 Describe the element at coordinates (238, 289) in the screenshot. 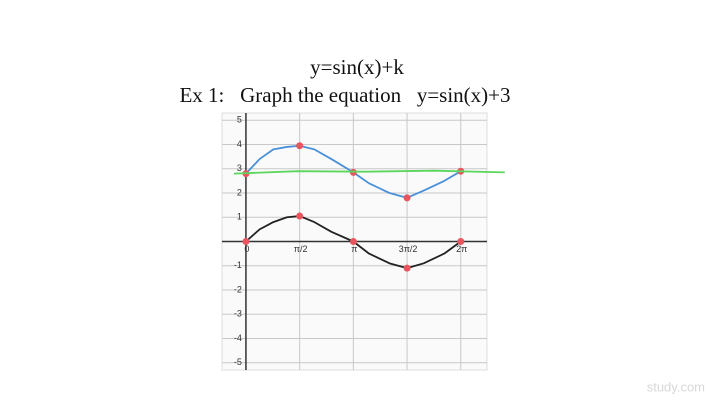

I see `y-tick-label: -2` at that location.